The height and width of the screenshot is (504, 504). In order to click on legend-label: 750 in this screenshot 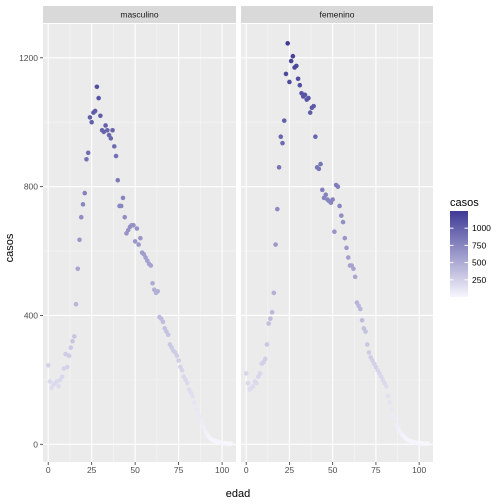, I will do `click(479, 245)`.